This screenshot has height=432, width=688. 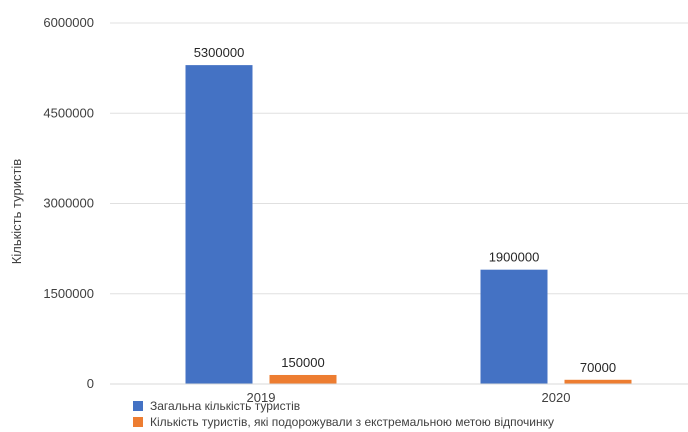 I want to click on data-label: 70000, so click(x=598, y=367).